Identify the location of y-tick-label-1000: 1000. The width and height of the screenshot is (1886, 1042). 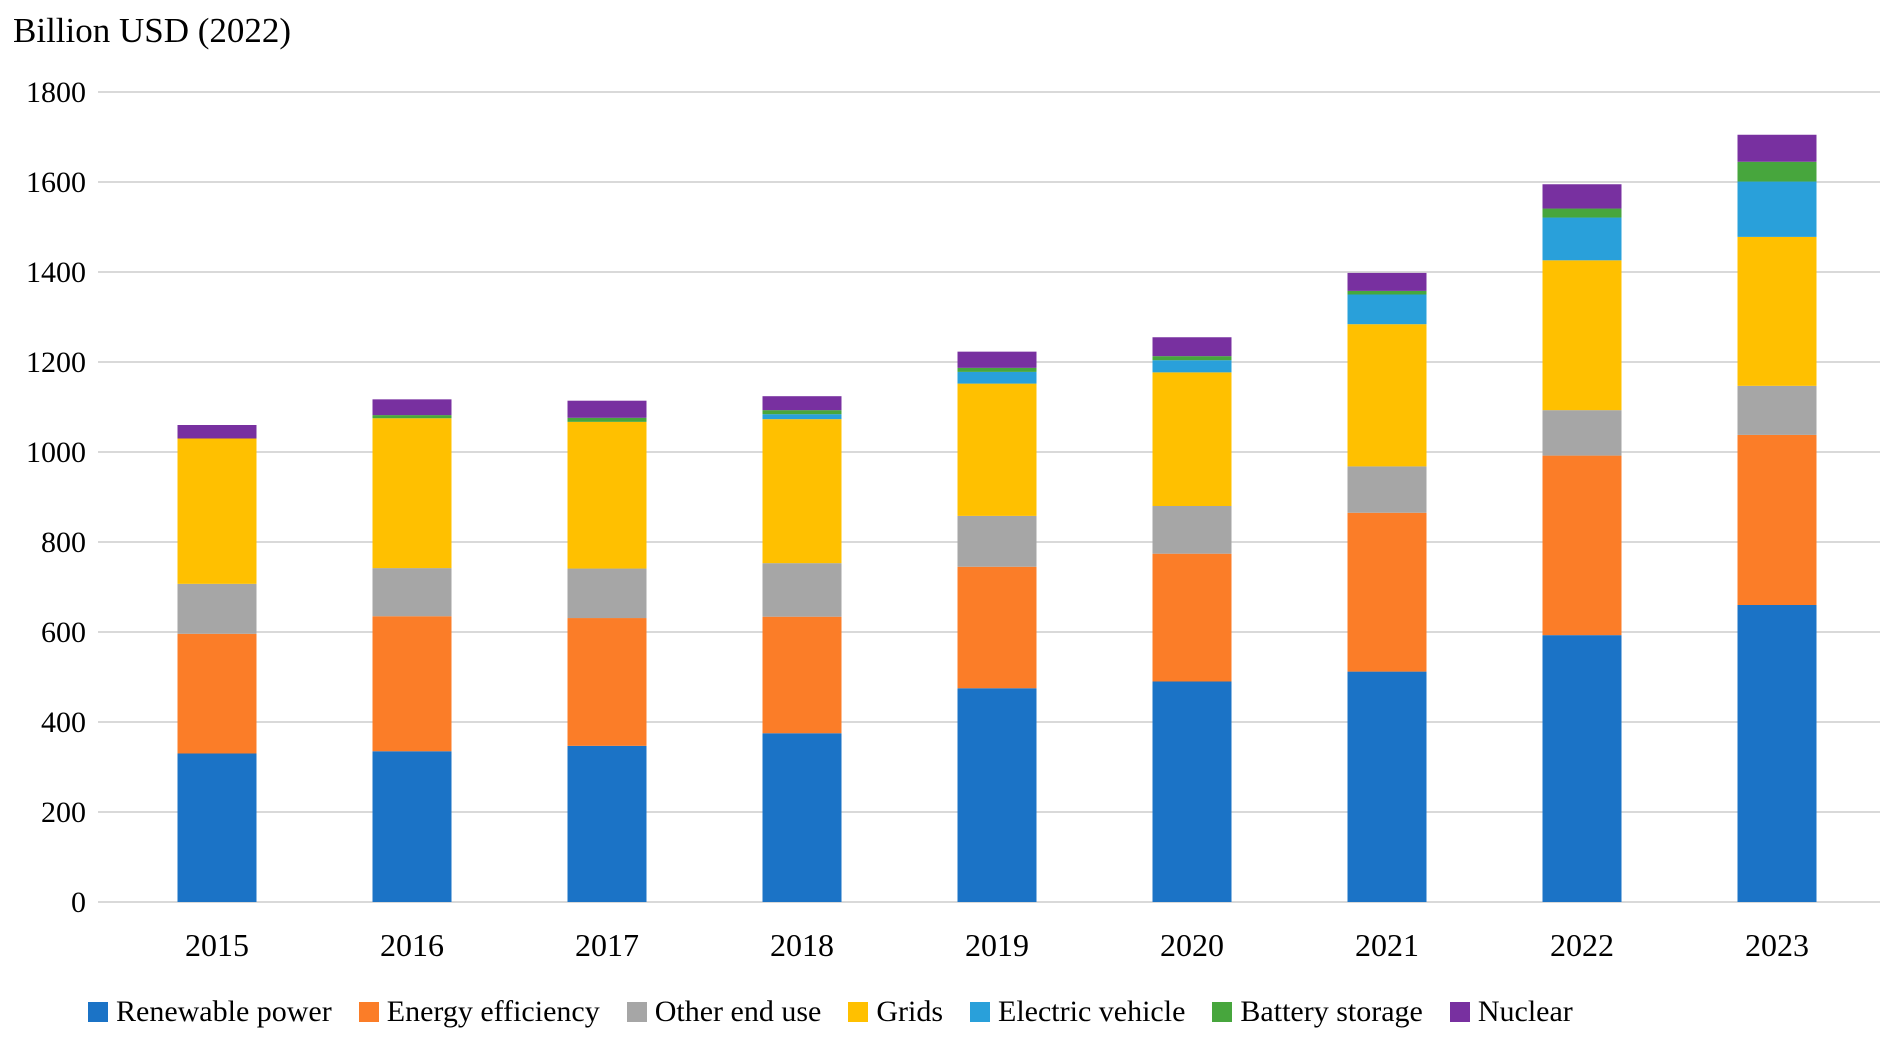
(56, 452).